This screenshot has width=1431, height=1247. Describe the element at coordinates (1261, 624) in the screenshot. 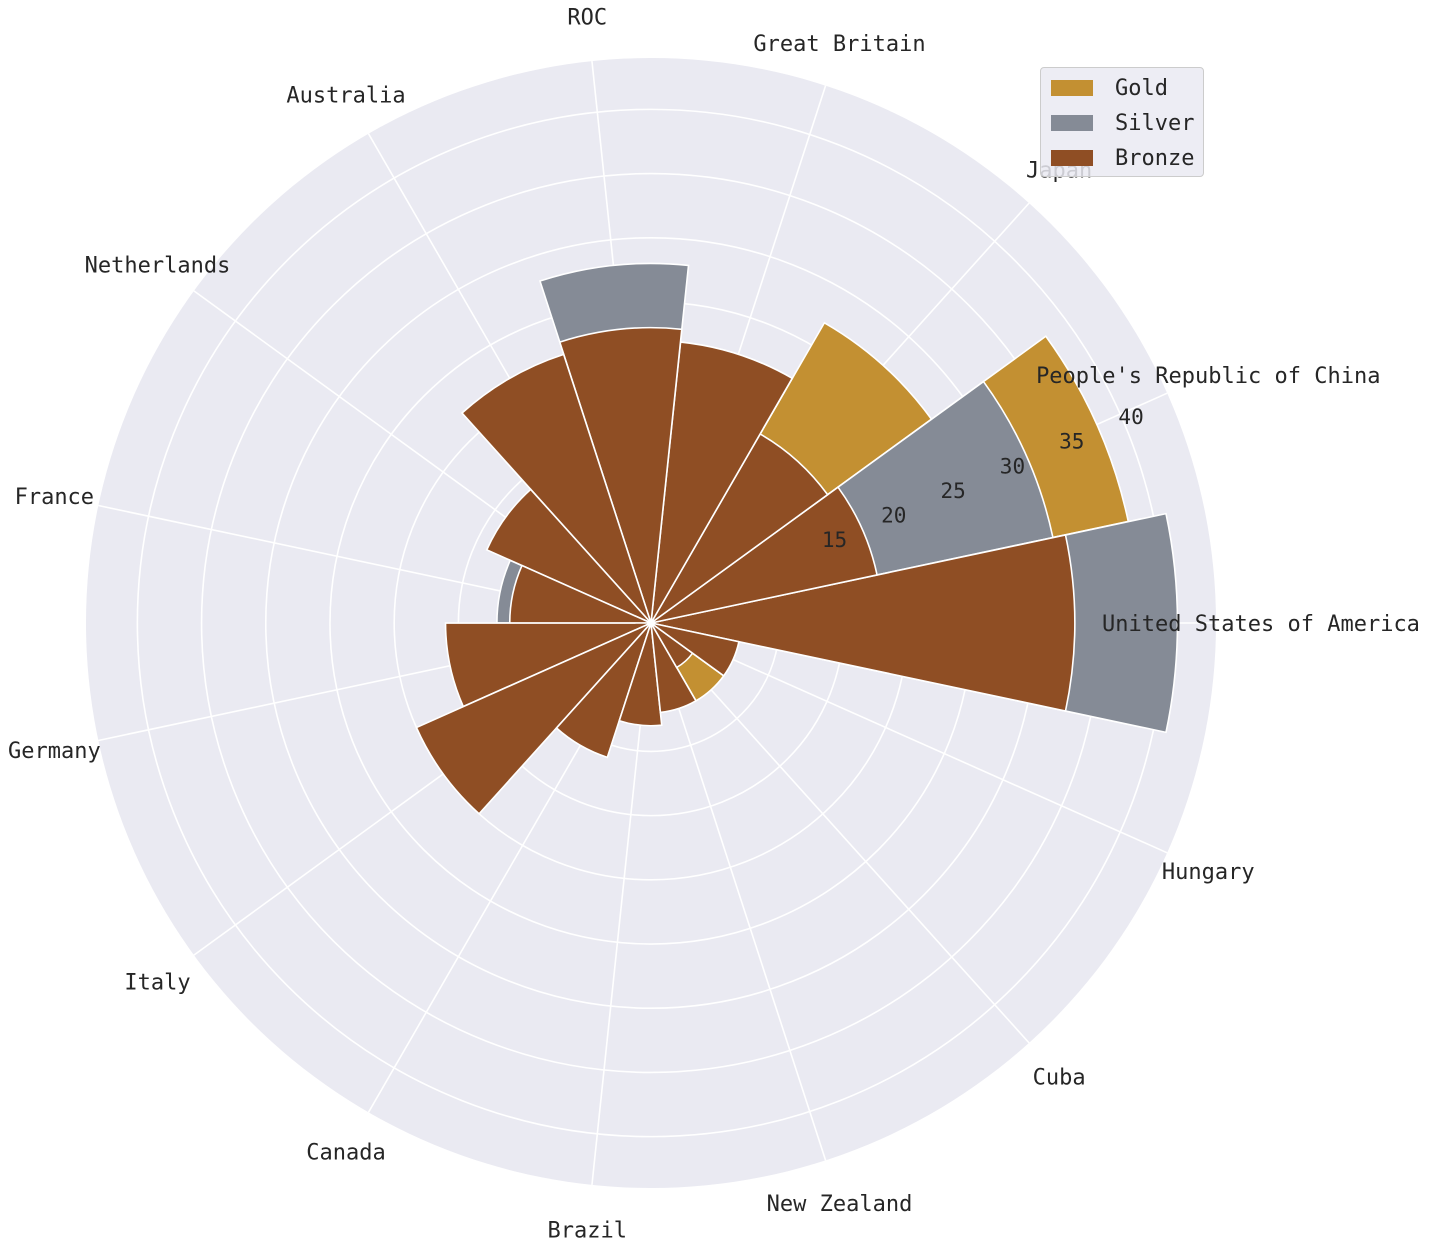

I see `category-label-united-states-of-america: United States of America` at that location.